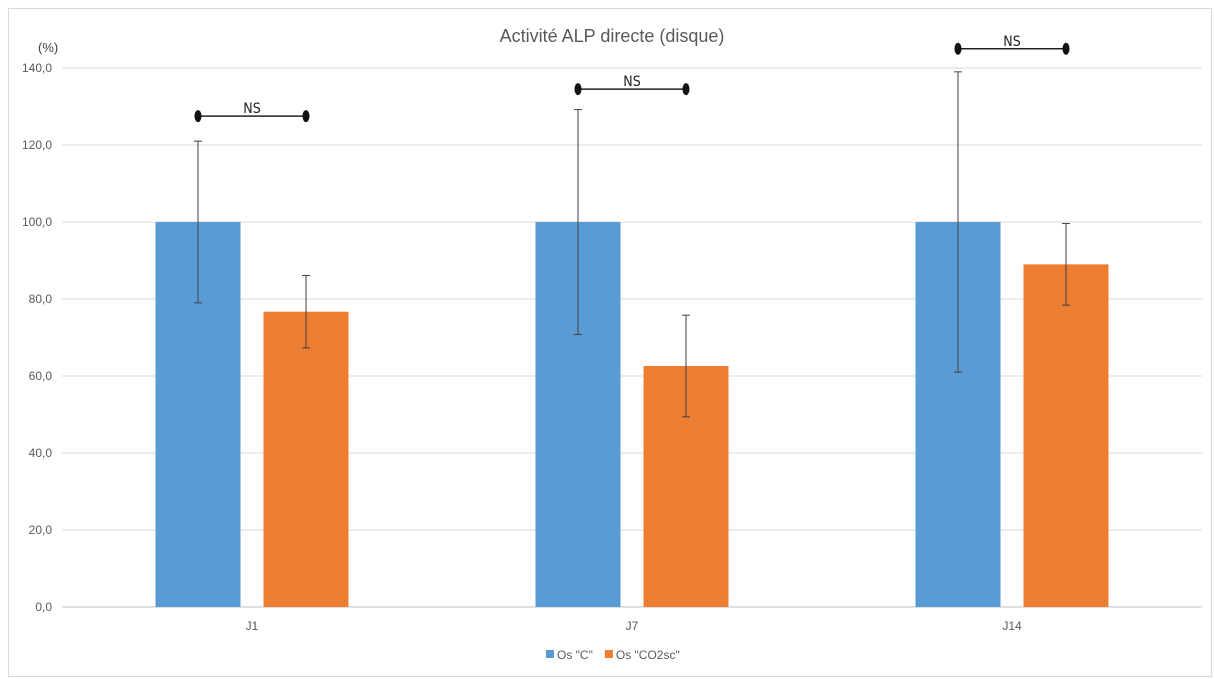 This screenshot has width=1214, height=679. I want to click on significance-annotations: NS NS NS, so click(632, 78).